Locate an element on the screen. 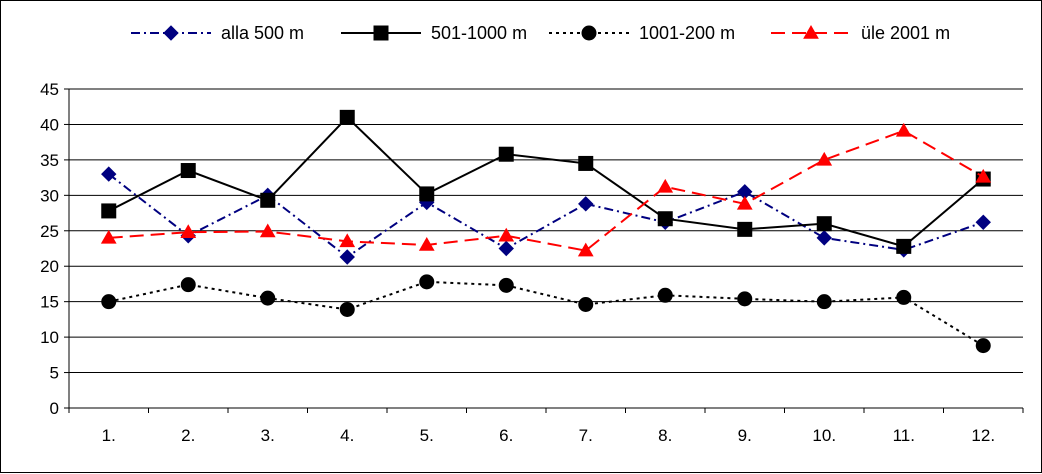  legend-item: 501-1000 m is located at coordinates (434, 33).